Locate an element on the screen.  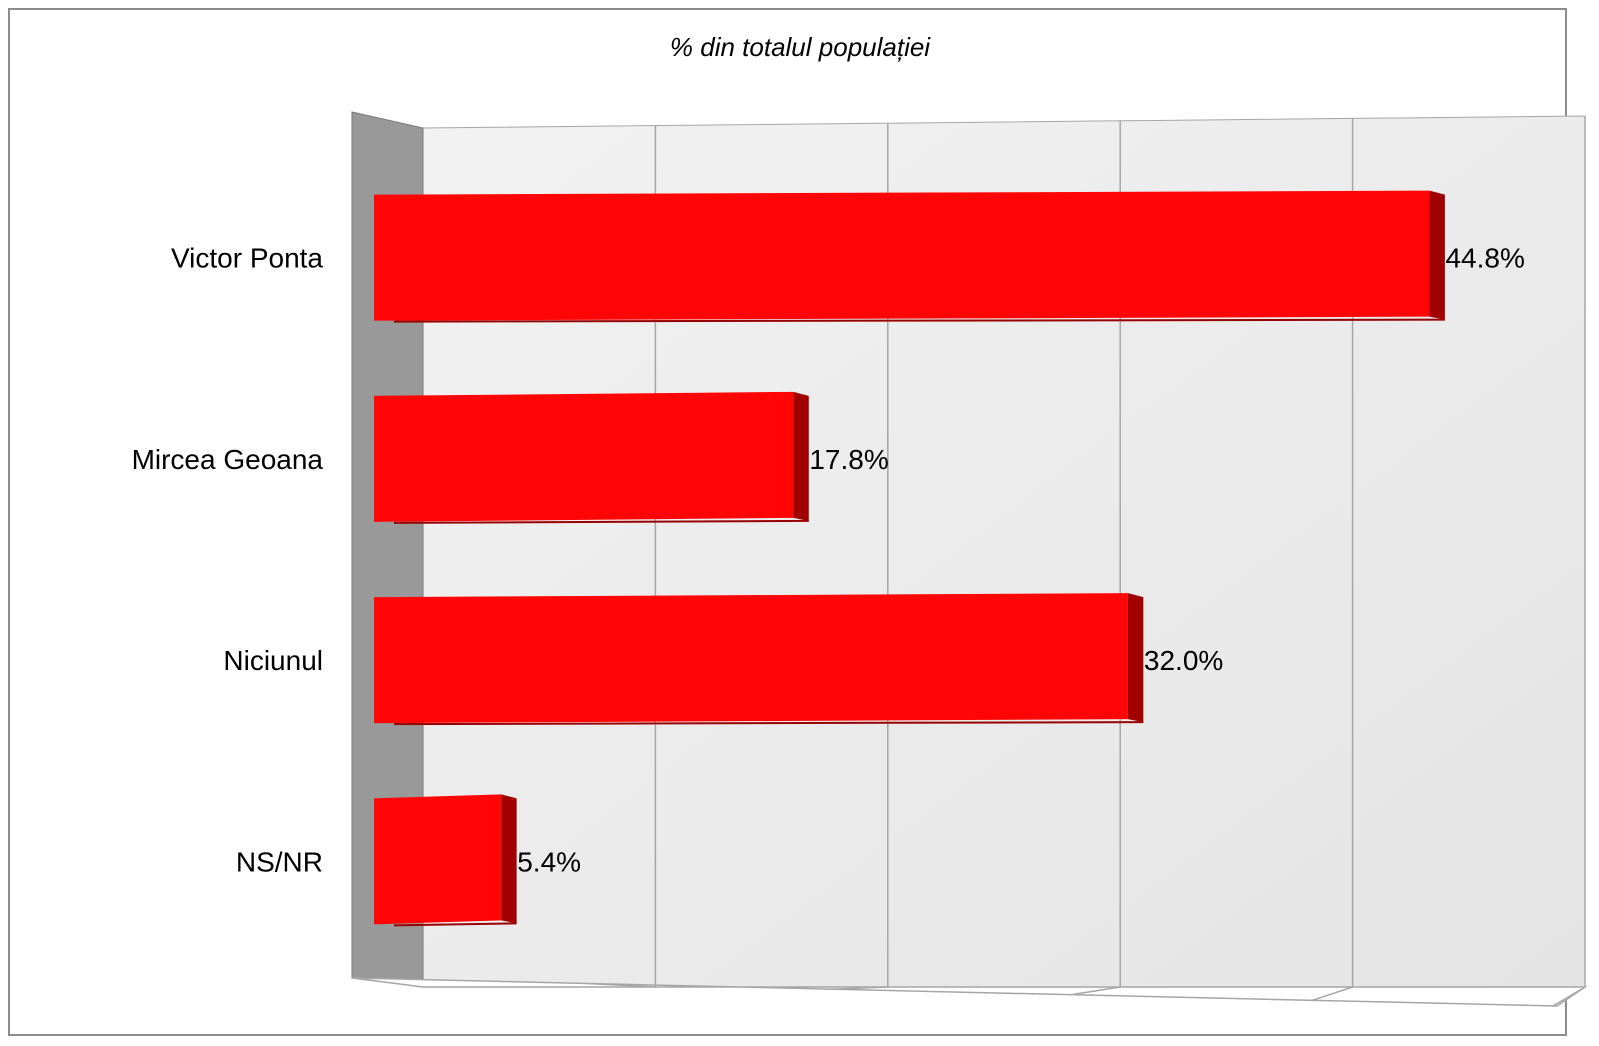
value-label: 17.8% is located at coordinates (848, 459).